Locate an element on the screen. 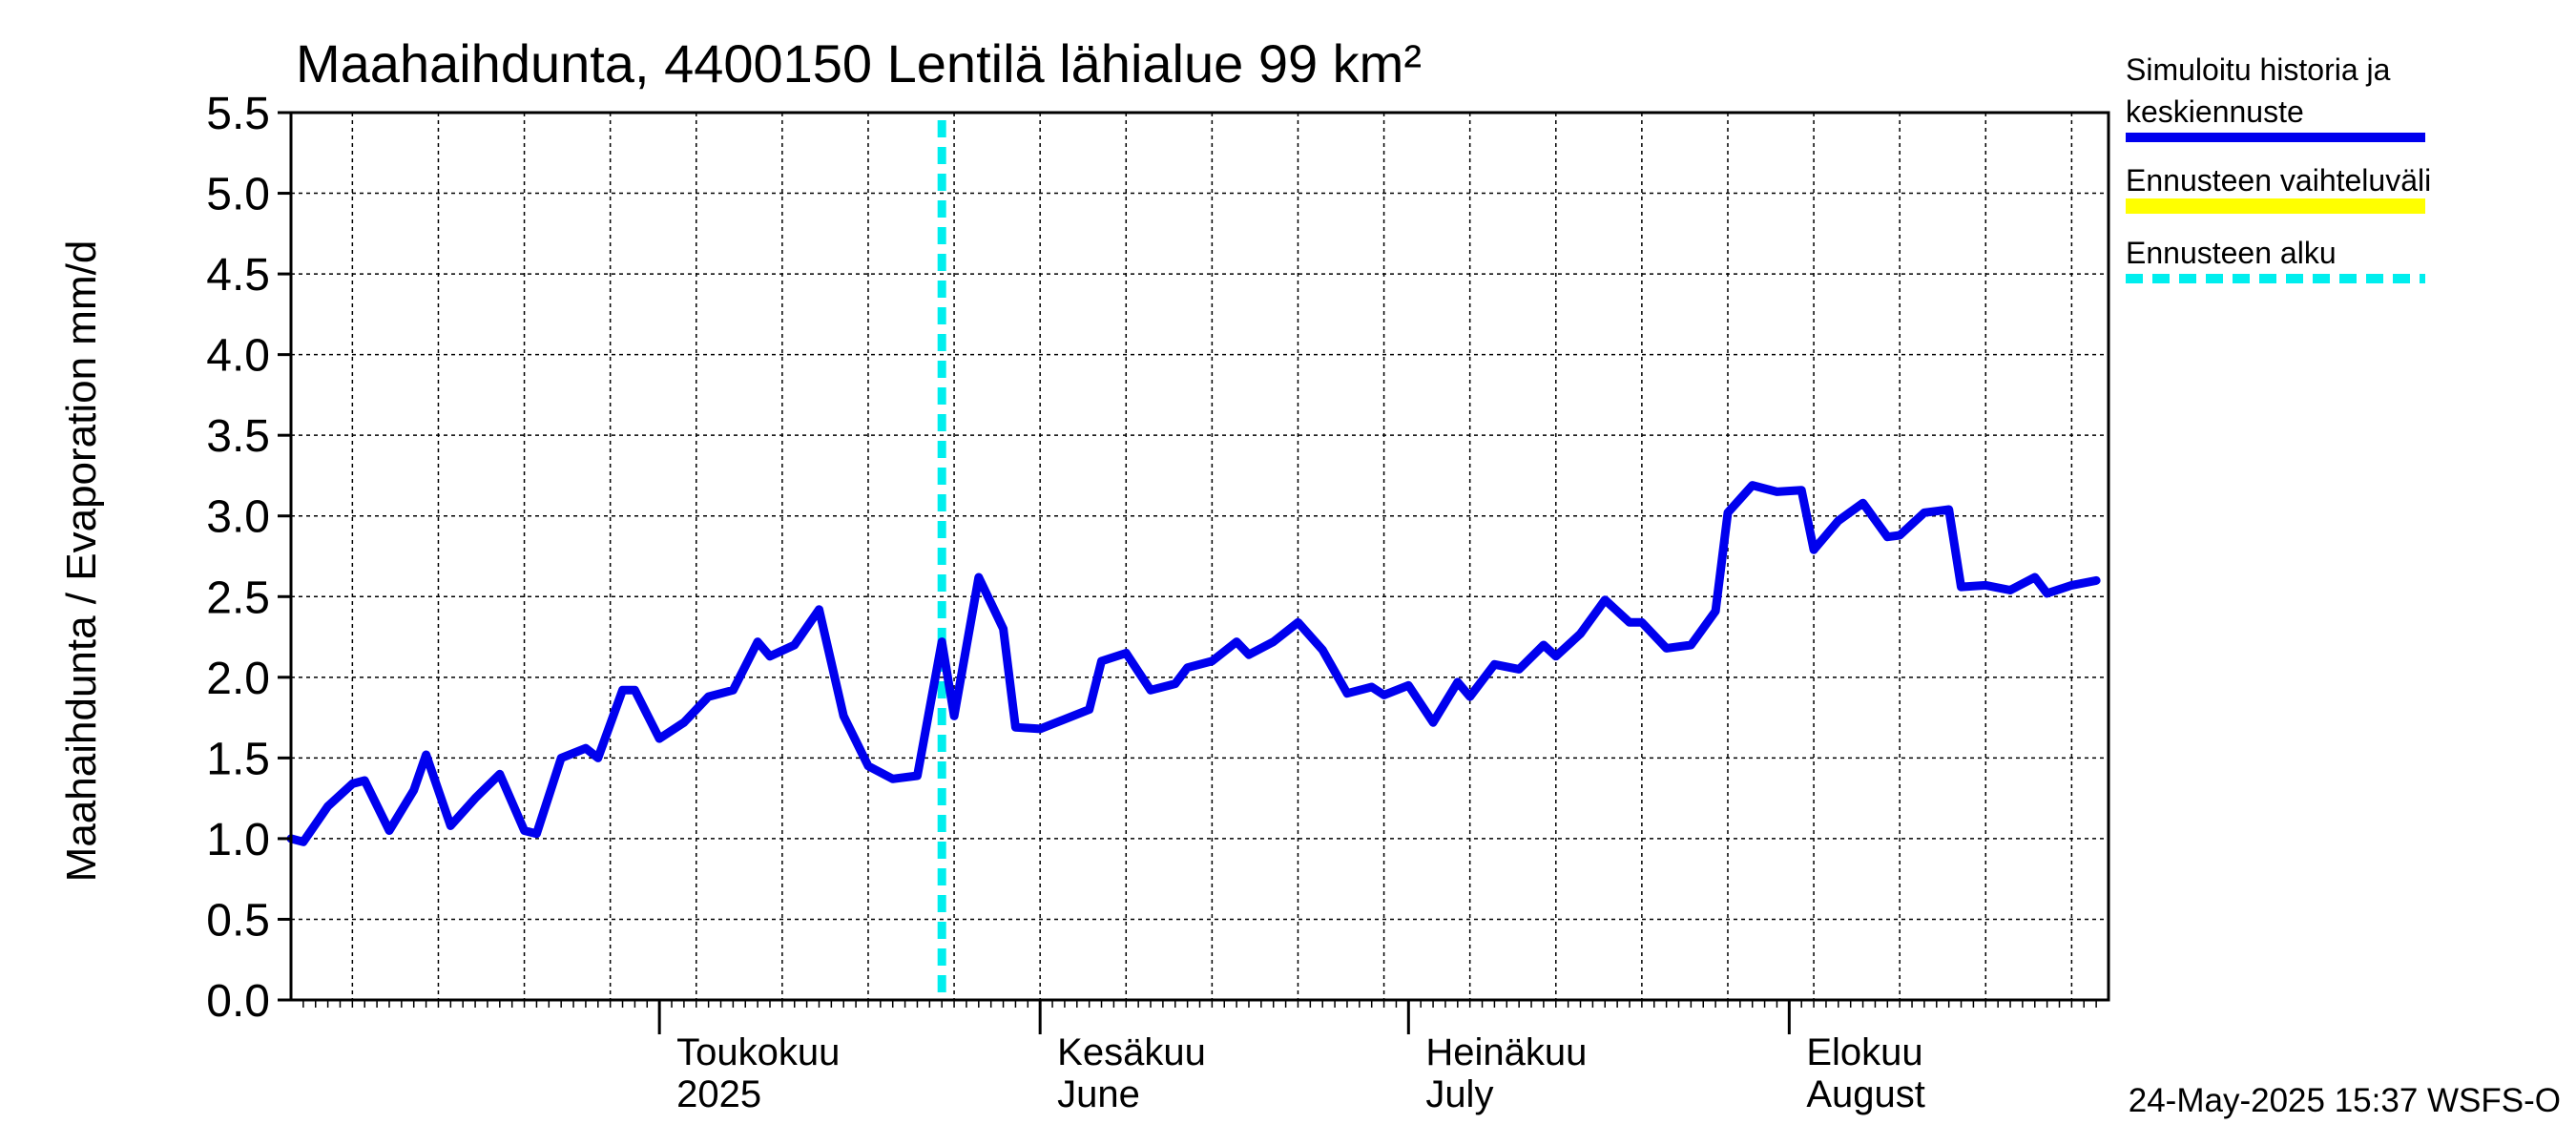 The height and width of the screenshot is (1145, 2576). y-tick-label: 2.0 is located at coordinates (238, 679).